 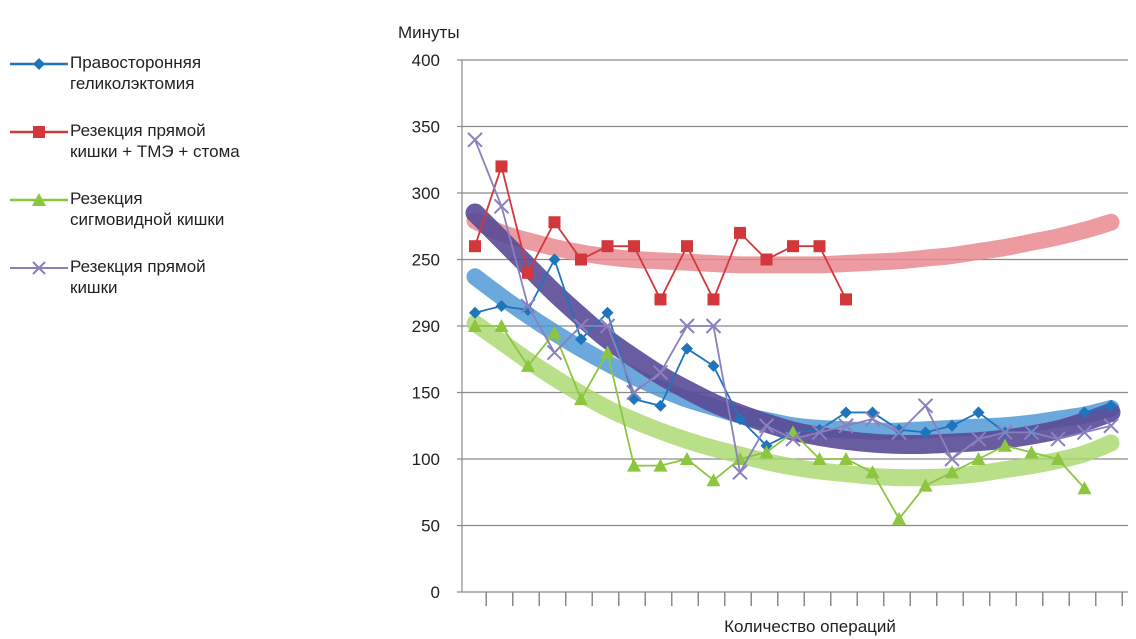 What do you see at coordinates (39, 268) in the screenshot?
I see `legend-swatch-x-icon` at bounding box center [39, 268].